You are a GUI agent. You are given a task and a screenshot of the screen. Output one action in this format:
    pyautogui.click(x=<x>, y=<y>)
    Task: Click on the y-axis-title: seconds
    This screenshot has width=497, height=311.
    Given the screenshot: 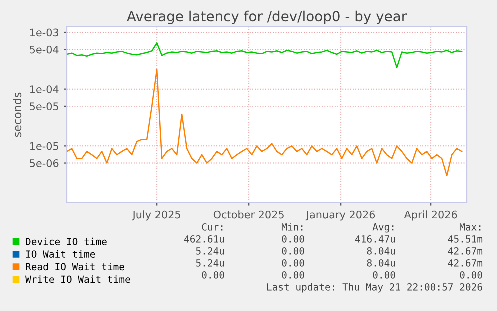 What is the action you would take?
    pyautogui.click(x=17, y=115)
    